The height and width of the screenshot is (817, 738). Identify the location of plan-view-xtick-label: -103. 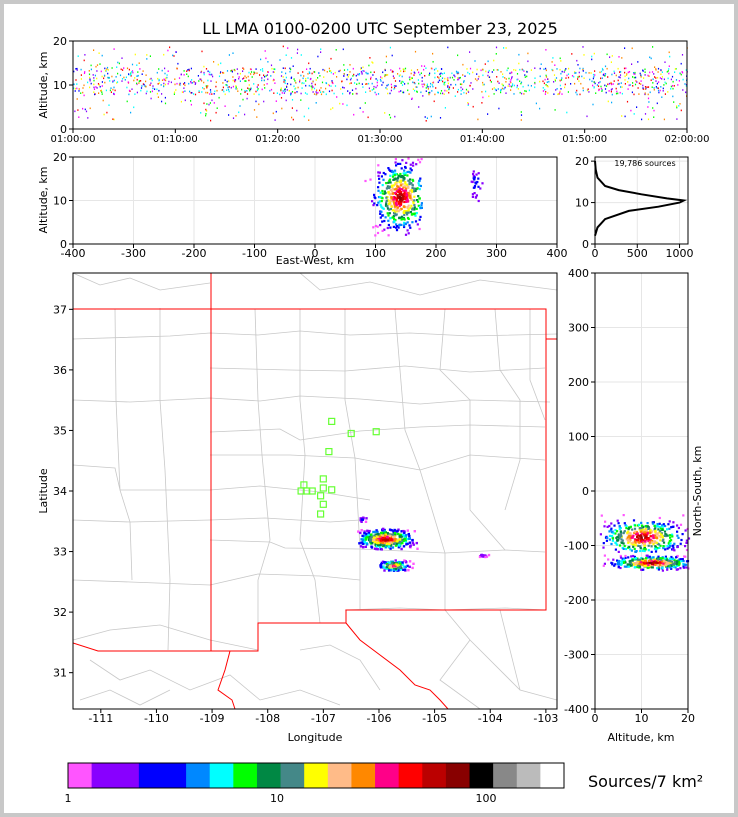
(545, 718).